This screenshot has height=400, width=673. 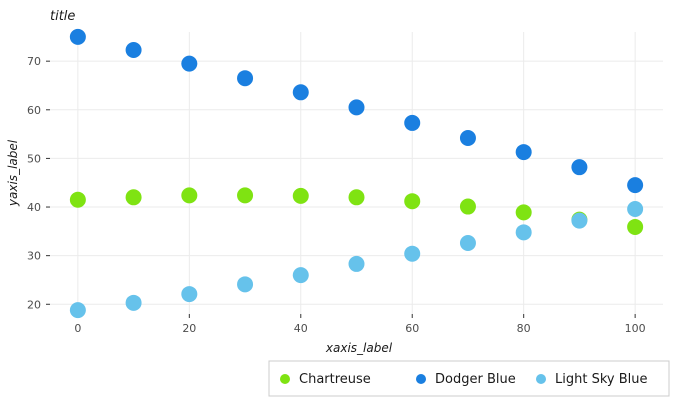 I want to click on y-axis-title: yaxis_label, so click(x=13, y=173).